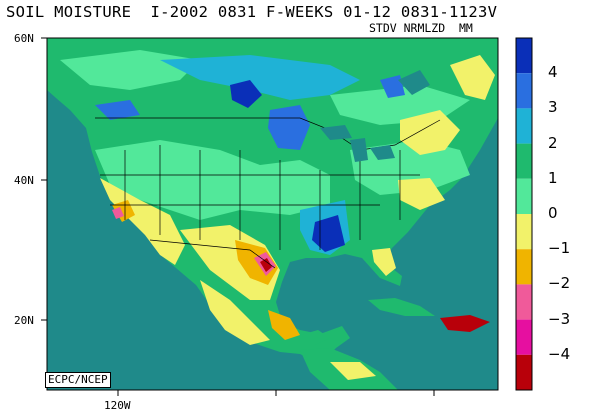 Image resolution: width=605 pixels, height=417 pixels. I want to click on legend-label: 0, so click(553, 213).